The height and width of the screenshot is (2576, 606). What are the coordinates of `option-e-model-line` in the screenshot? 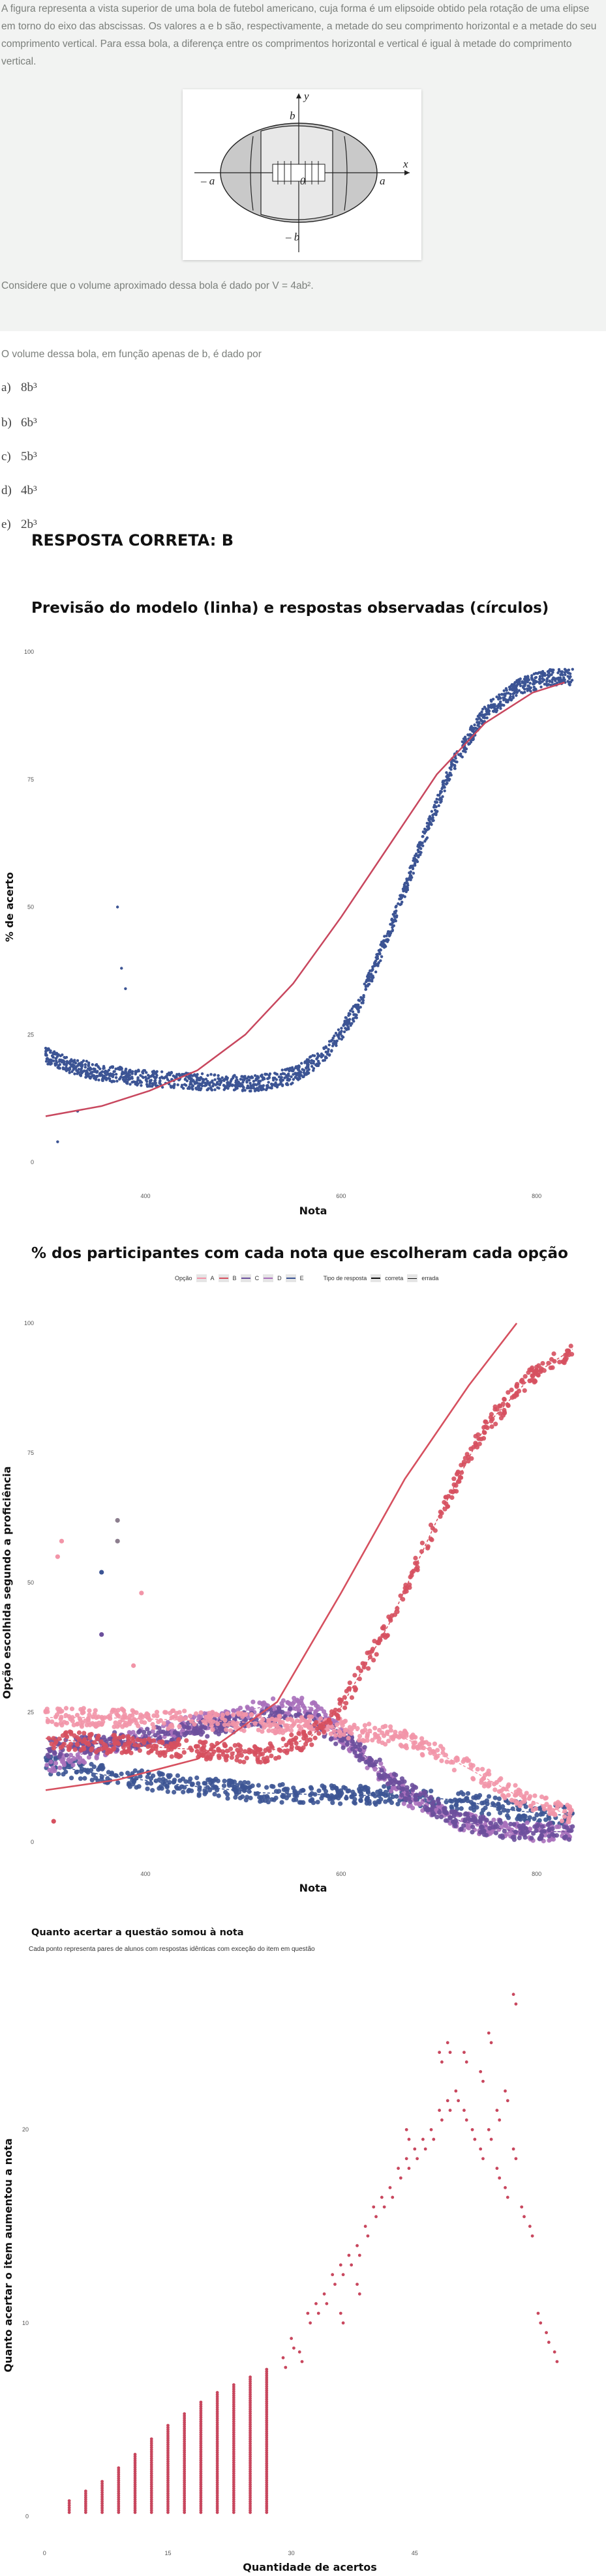 It's located at (309, 1790).